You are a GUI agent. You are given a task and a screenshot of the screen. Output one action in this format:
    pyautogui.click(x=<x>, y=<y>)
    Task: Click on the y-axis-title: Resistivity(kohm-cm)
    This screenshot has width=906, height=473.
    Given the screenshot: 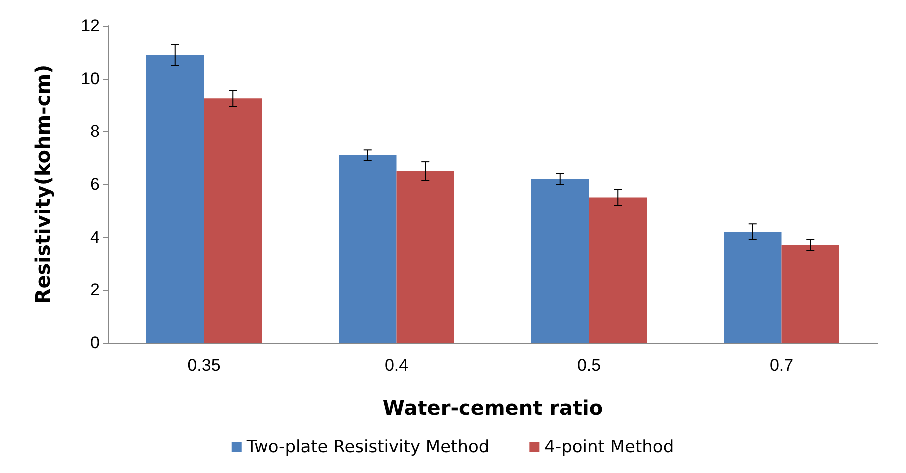 What is the action you would take?
    pyautogui.click(x=43, y=184)
    